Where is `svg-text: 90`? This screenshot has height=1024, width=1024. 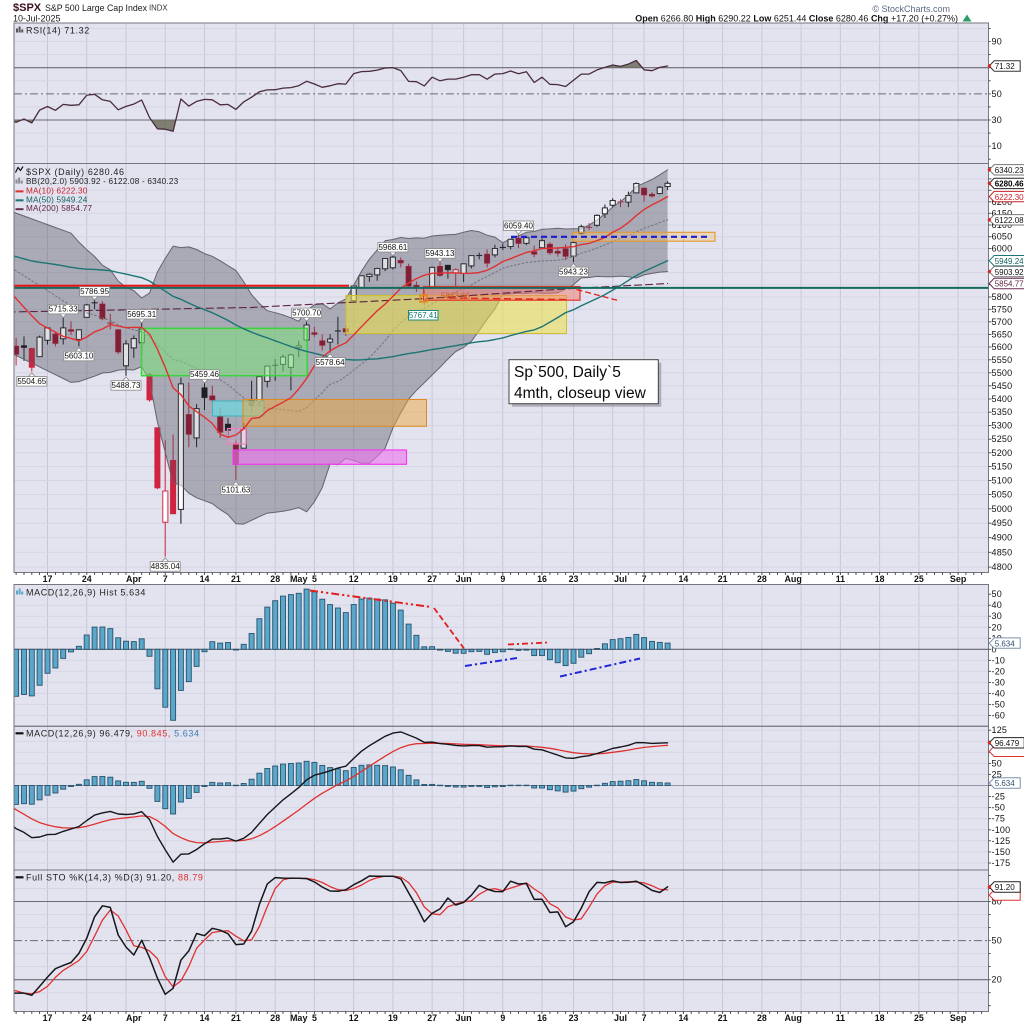 svg-text: 90 is located at coordinates (997, 42).